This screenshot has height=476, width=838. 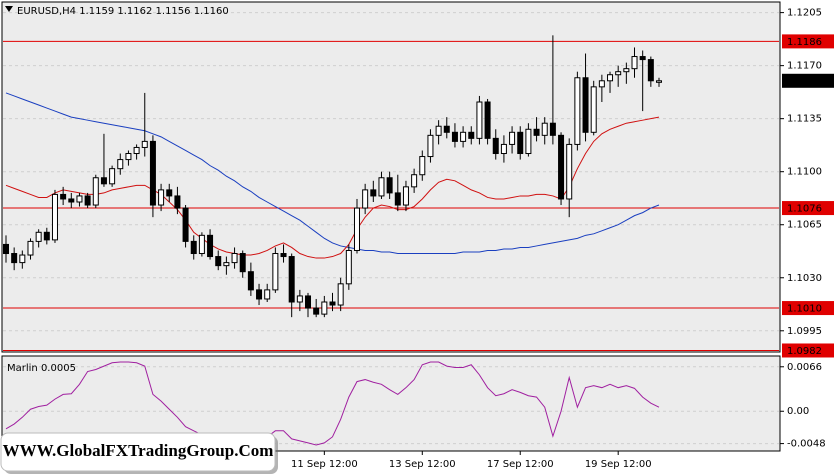 I want to click on x-tick-label: 11 Sep 12:00, so click(x=324, y=464).